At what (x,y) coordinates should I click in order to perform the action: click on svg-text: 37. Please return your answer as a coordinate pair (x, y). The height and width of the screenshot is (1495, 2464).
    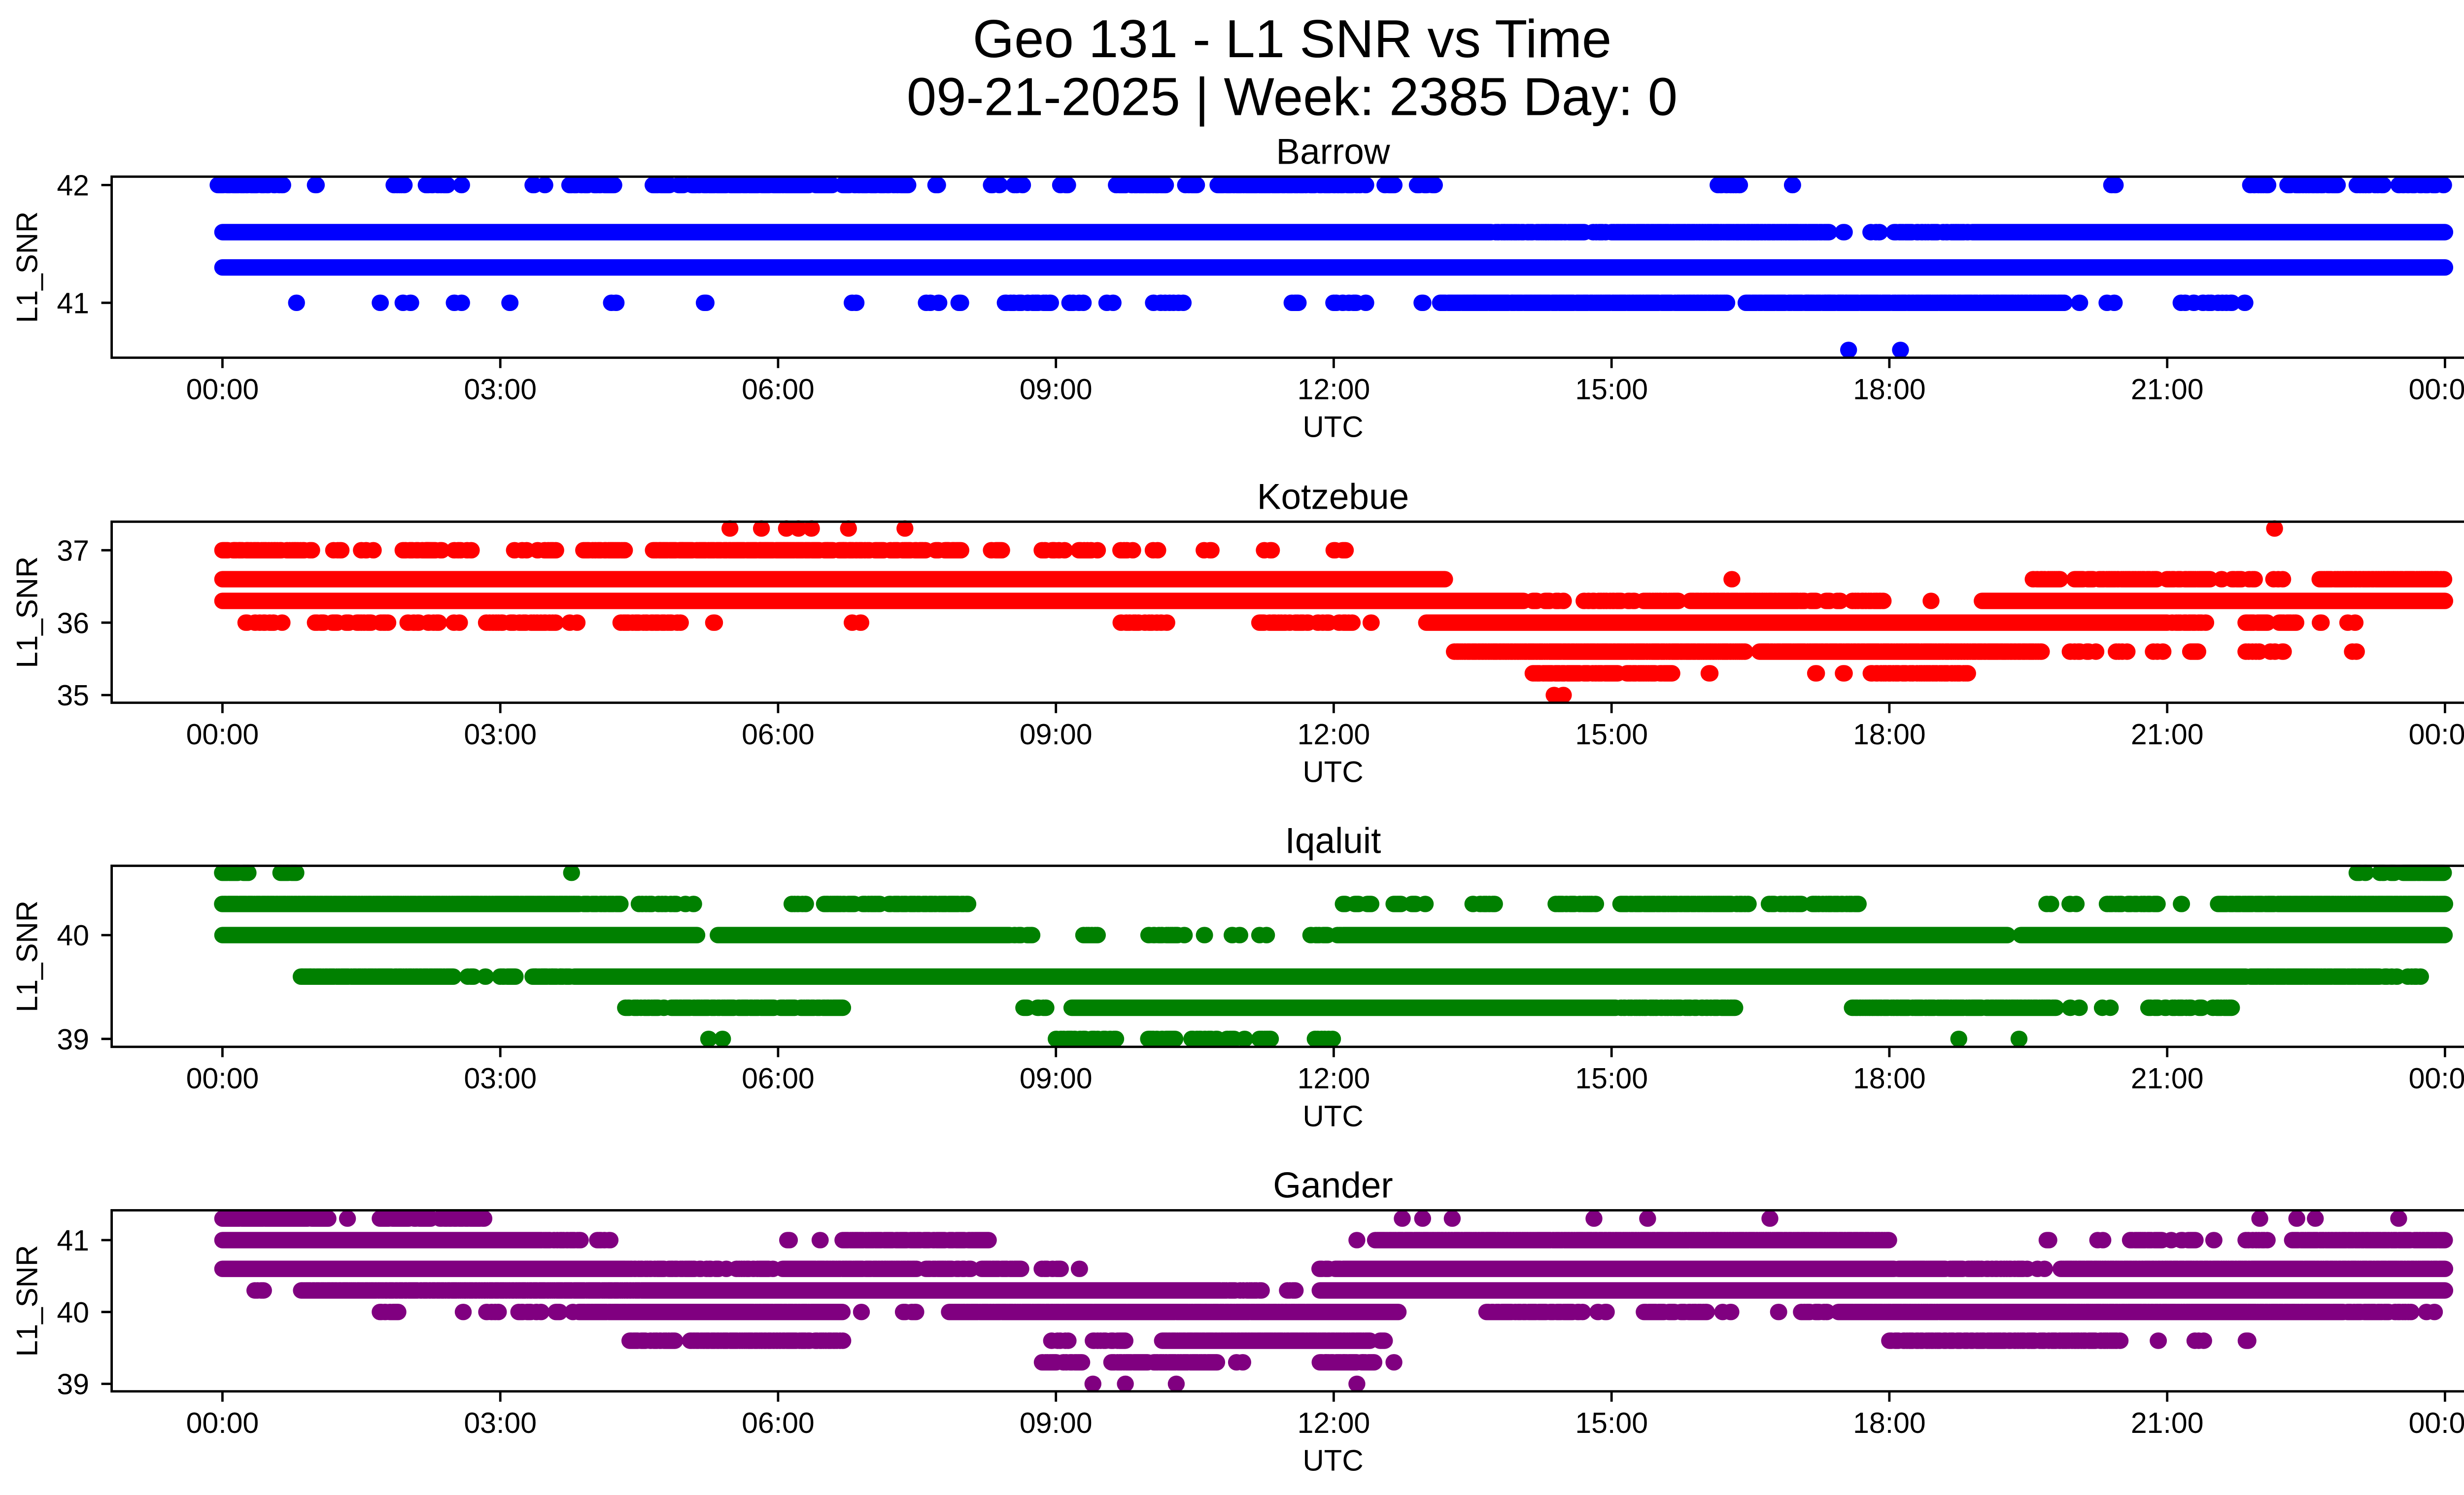
    Looking at the image, I should click on (73, 550).